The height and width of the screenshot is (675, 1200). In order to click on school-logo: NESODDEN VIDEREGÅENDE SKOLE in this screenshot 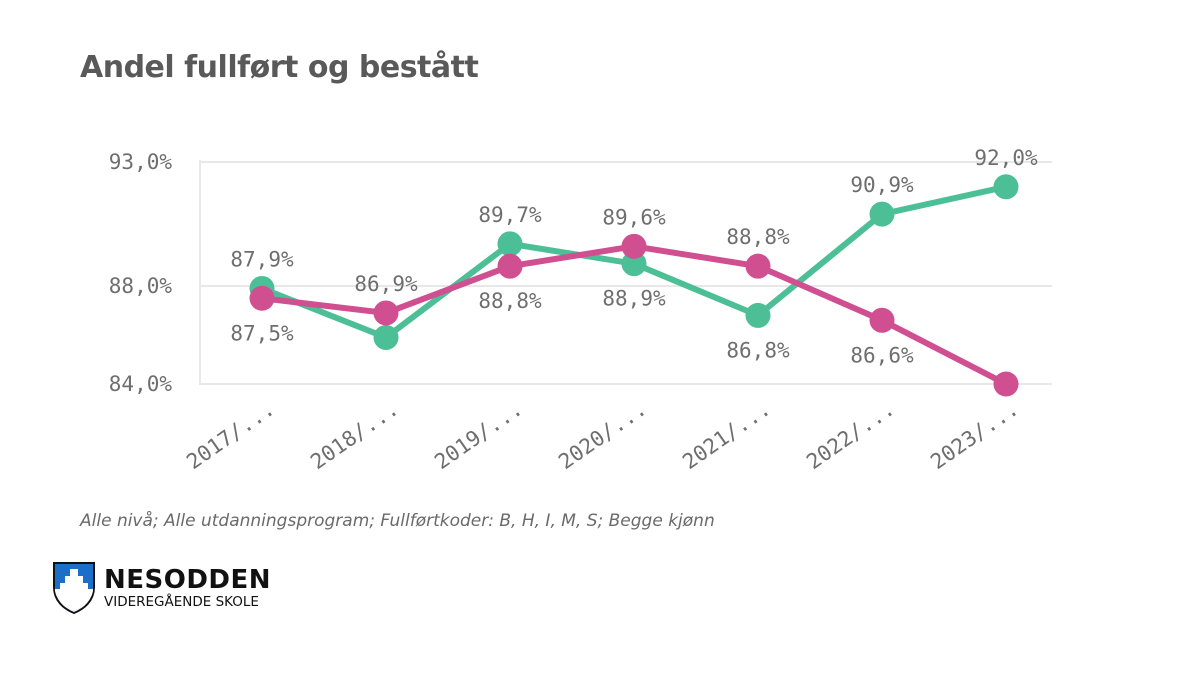, I will do `click(161, 588)`.